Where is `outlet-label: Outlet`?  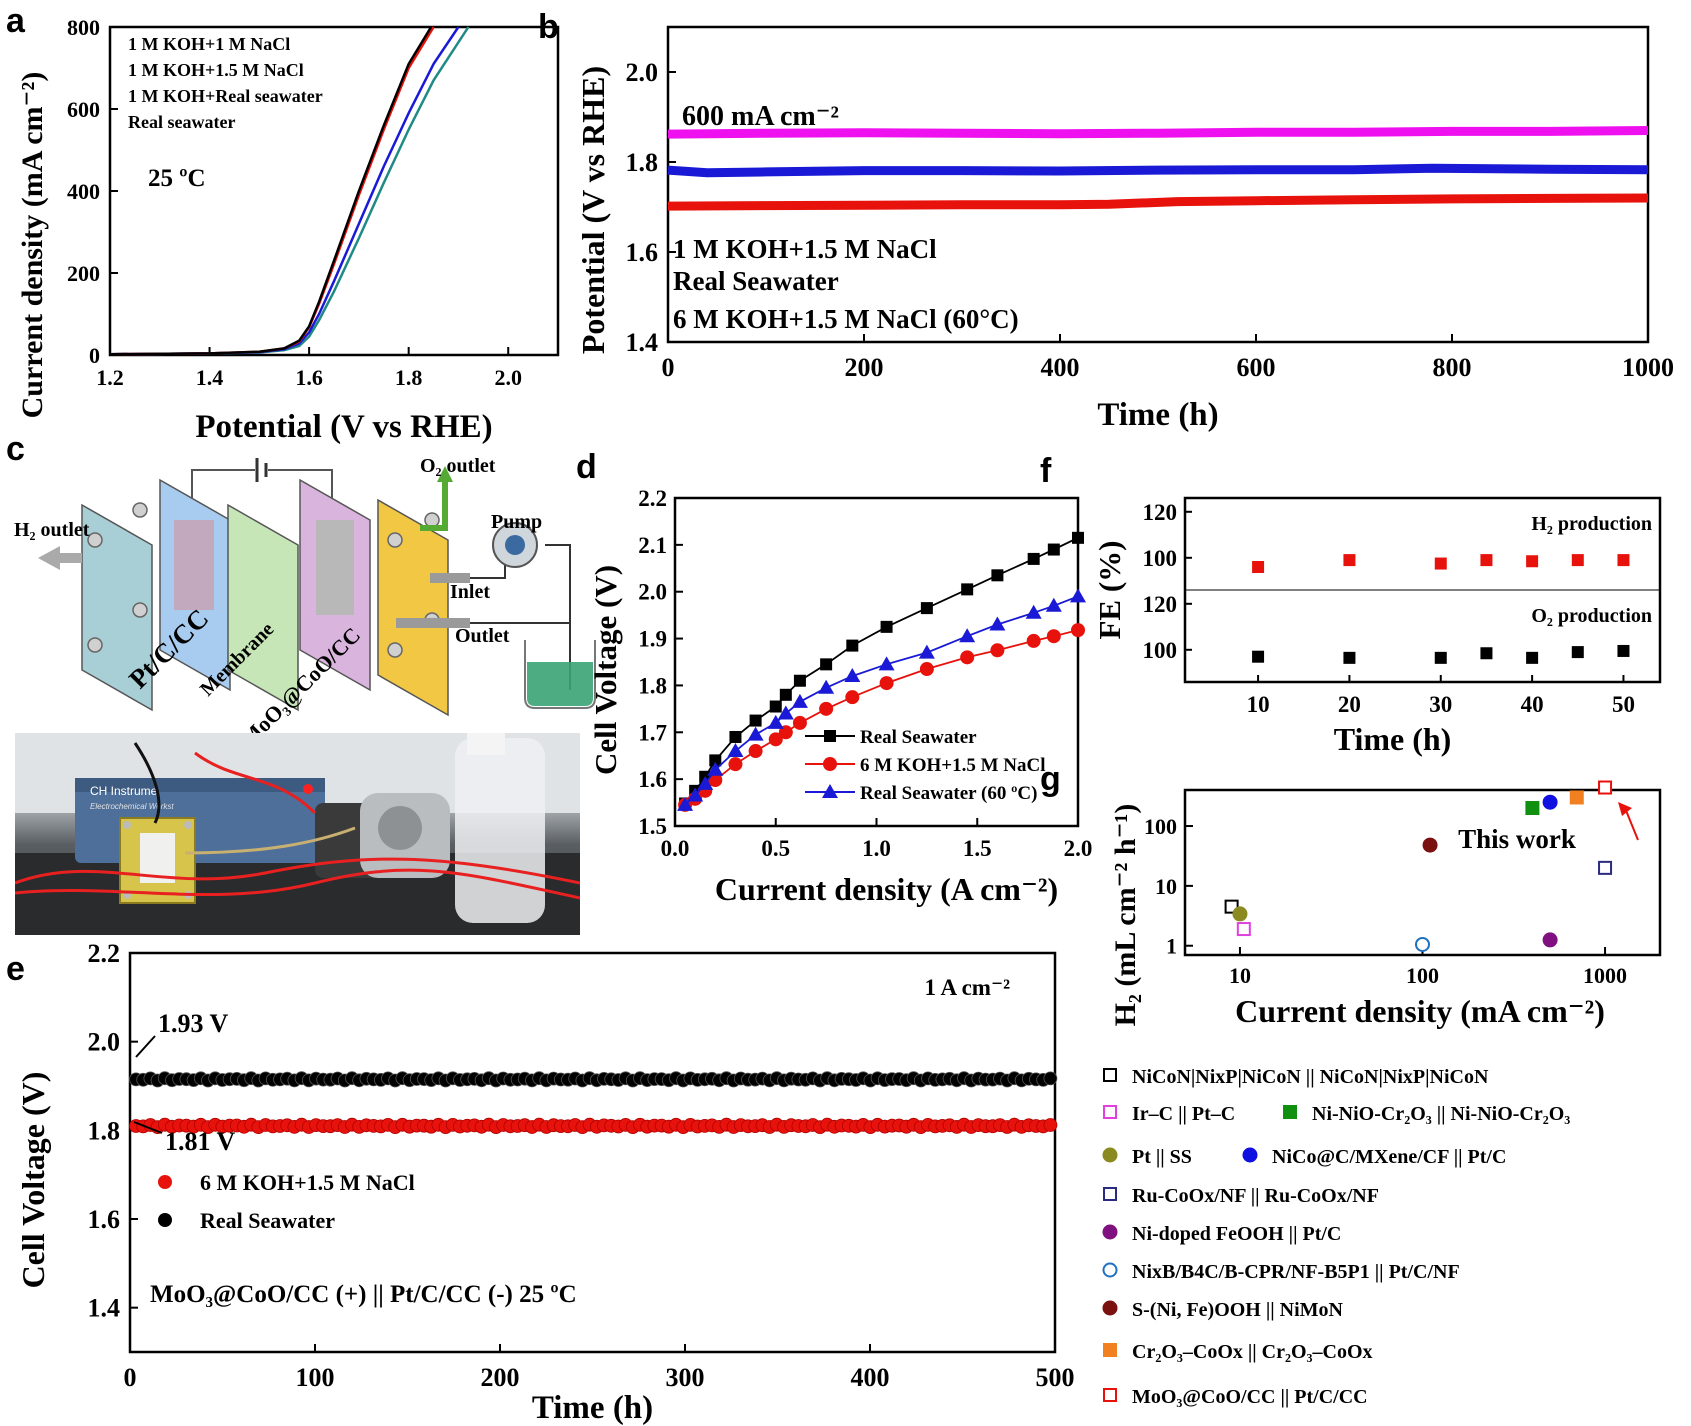 outlet-label: Outlet is located at coordinates (482, 636).